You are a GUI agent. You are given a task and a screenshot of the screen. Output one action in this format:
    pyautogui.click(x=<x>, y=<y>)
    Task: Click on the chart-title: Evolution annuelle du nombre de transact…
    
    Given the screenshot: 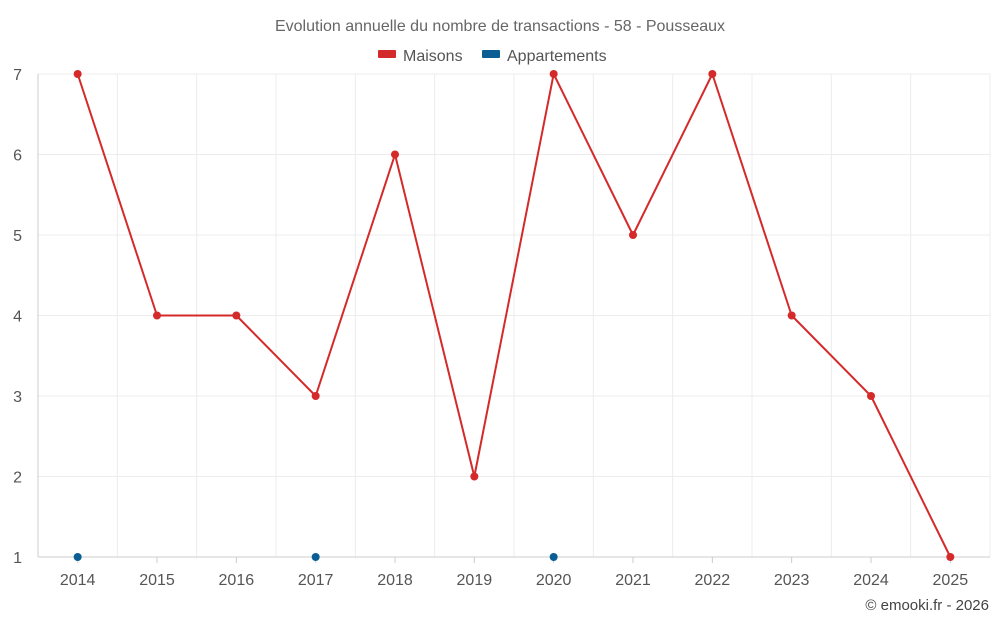 What is the action you would take?
    pyautogui.click(x=500, y=26)
    